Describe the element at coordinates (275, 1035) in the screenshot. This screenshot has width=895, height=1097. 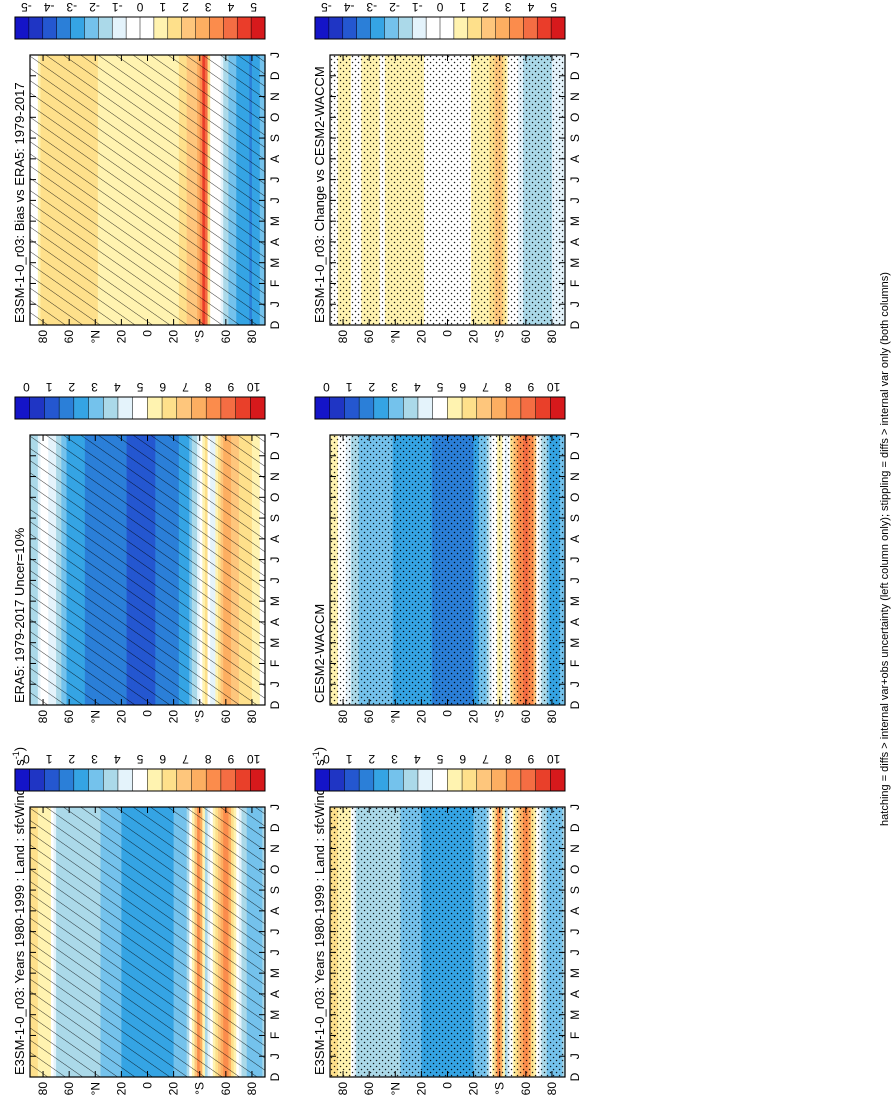
I see `x-tick-label: F` at that location.